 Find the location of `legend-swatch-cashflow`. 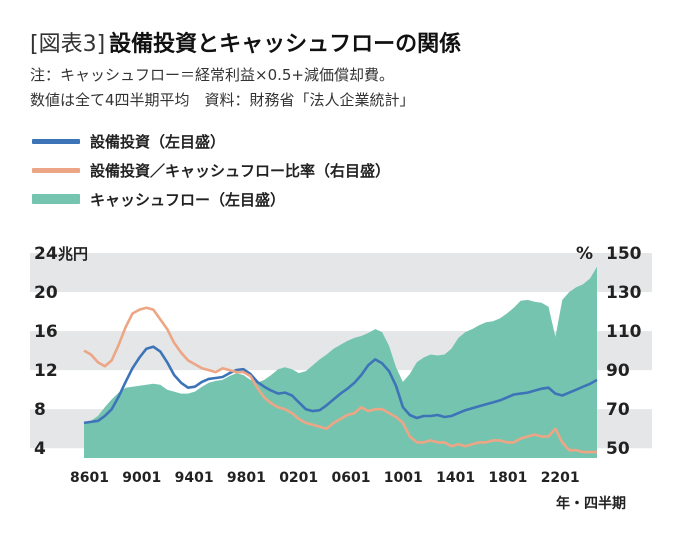

legend-swatch-cashflow is located at coordinates (56, 199).